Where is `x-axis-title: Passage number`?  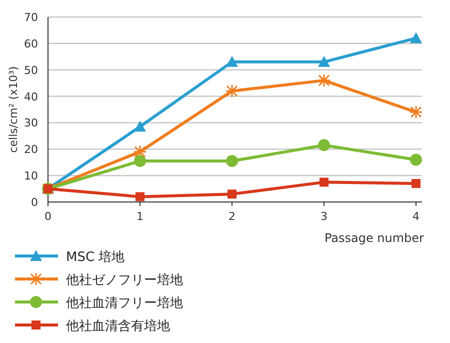
x-axis-title: Passage number is located at coordinates (374, 238).